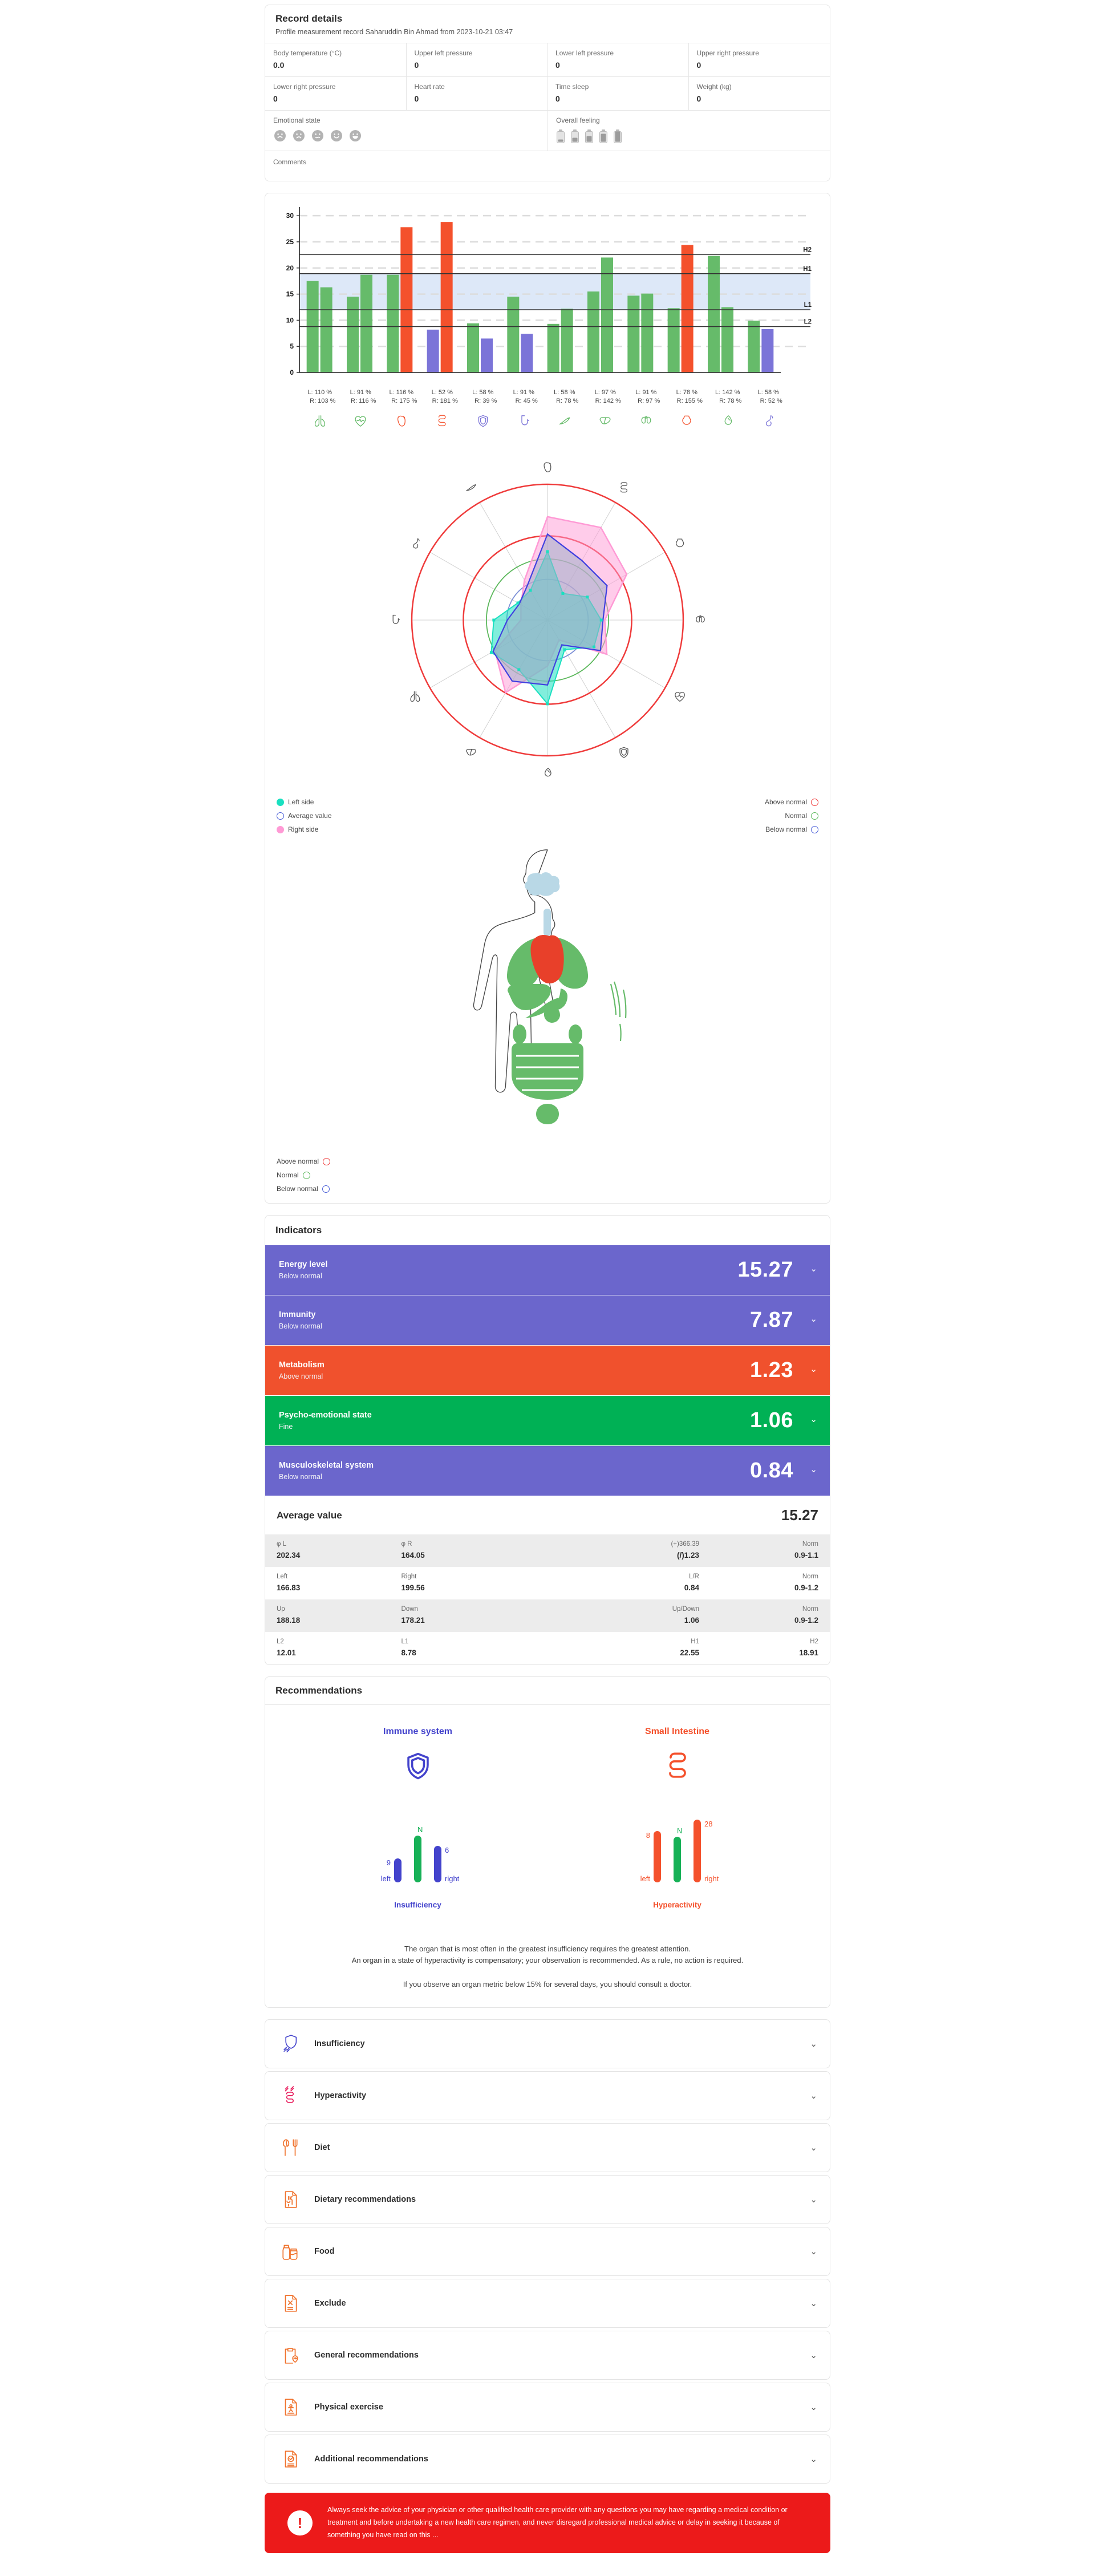  I want to click on accordion-diet: Diet ⌄, so click(547, 2148).